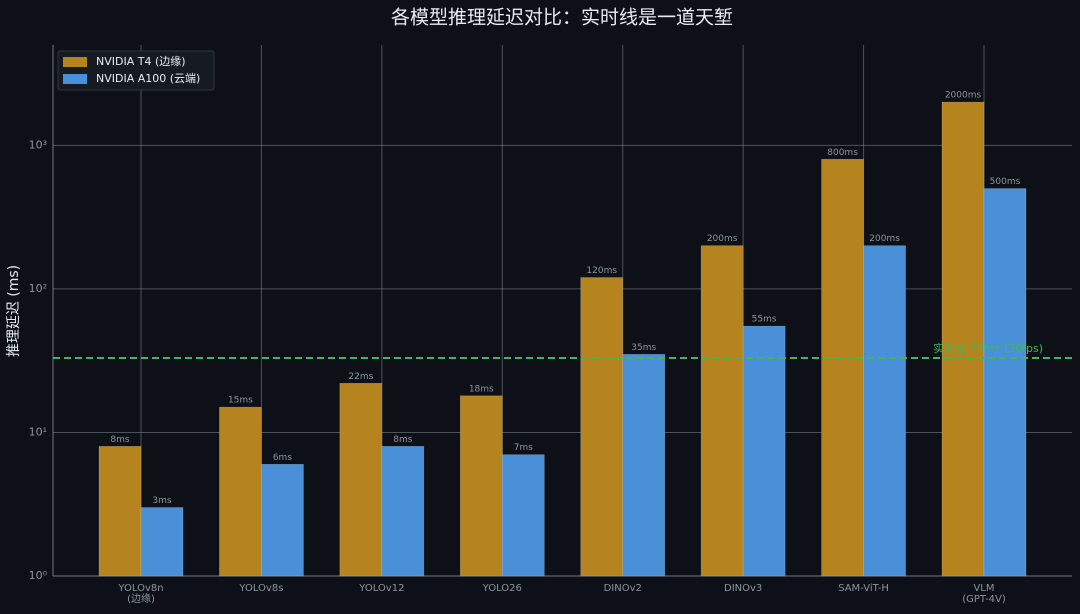 This screenshot has height=614, width=1080. Describe the element at coordinates (984, 594) in the screenshot. I see `x-tick-label: VLM (GPT-4V)` at that location.